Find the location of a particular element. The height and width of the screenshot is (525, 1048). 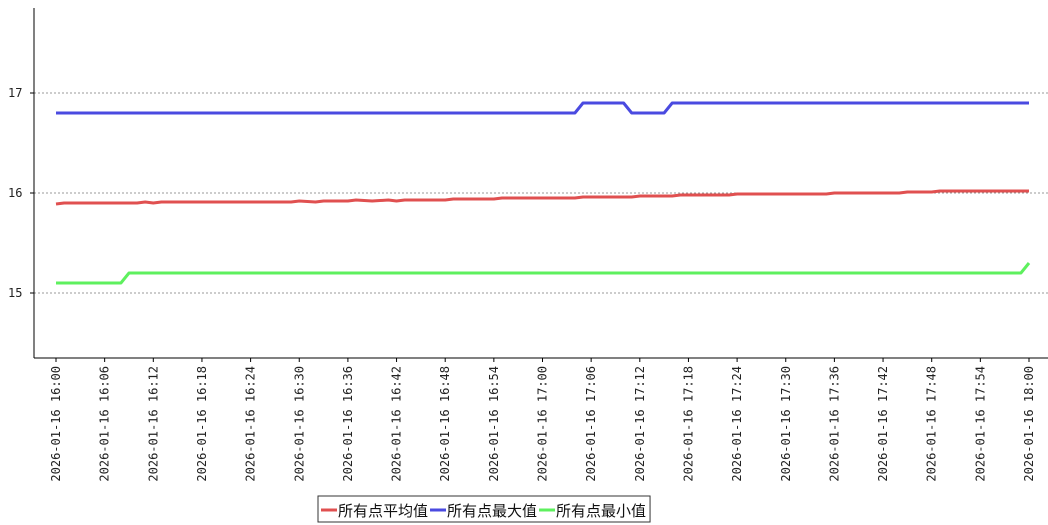

x-tick-label: 2026-01-16 17:18 is located at coordinates (688, 424).